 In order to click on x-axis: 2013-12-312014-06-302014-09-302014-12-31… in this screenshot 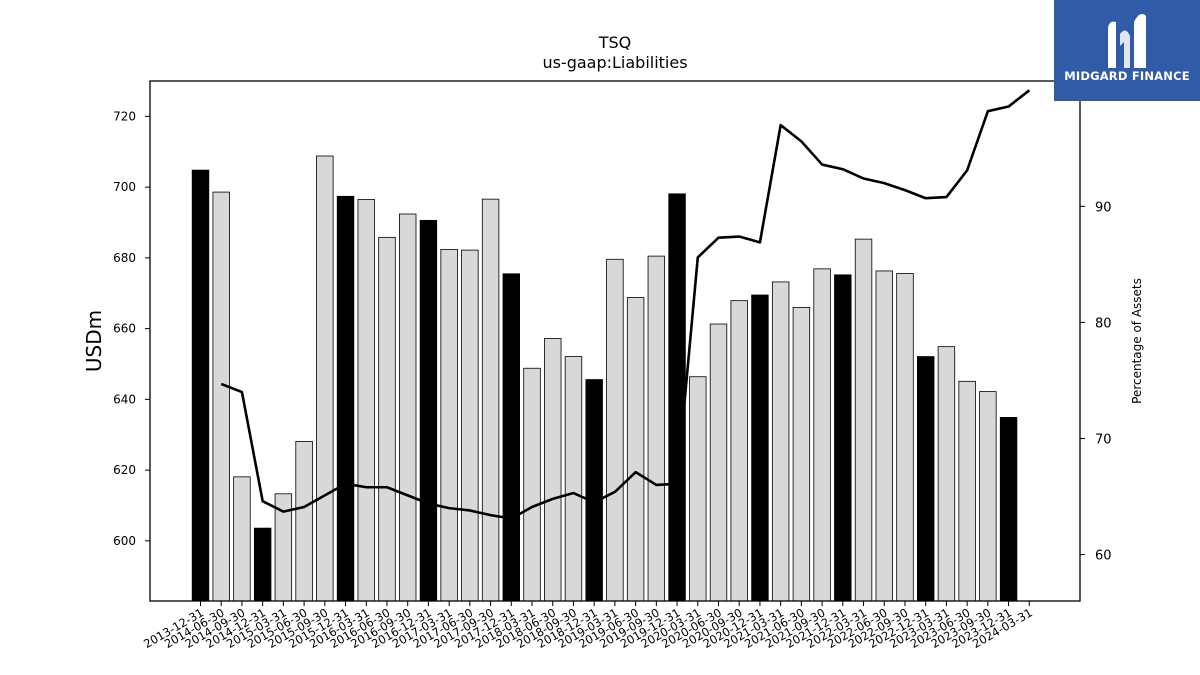, I will do `click(588, 626)`.